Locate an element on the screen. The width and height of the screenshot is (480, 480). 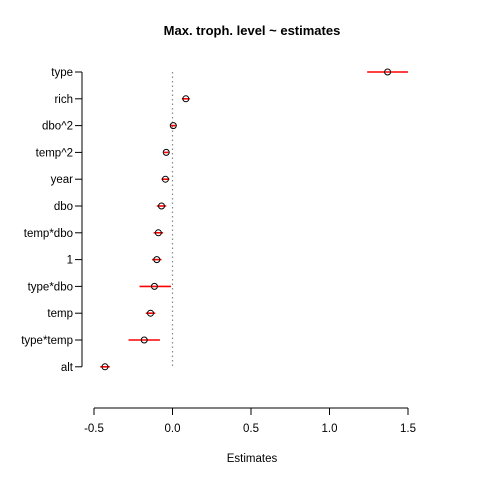
y-tick-label: dbo is located at coordinates (63, 207).